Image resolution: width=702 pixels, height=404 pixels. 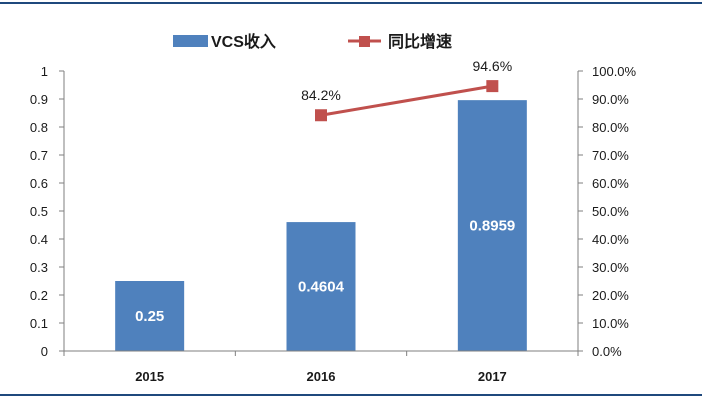 I want to click on right-tick-label: 30.0%, so click(x=610, y=267).